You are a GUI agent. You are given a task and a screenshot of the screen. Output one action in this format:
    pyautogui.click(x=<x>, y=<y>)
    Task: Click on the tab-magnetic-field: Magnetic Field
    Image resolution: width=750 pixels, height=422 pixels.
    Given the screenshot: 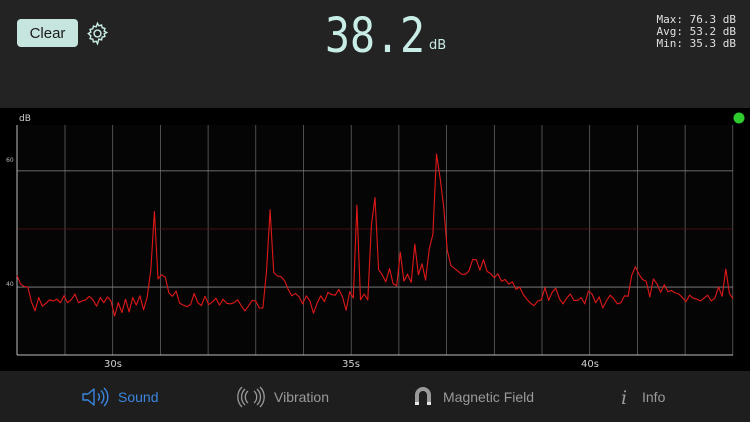 What is the action you would take?
    pyautogui.click(x=472, y=396)
    